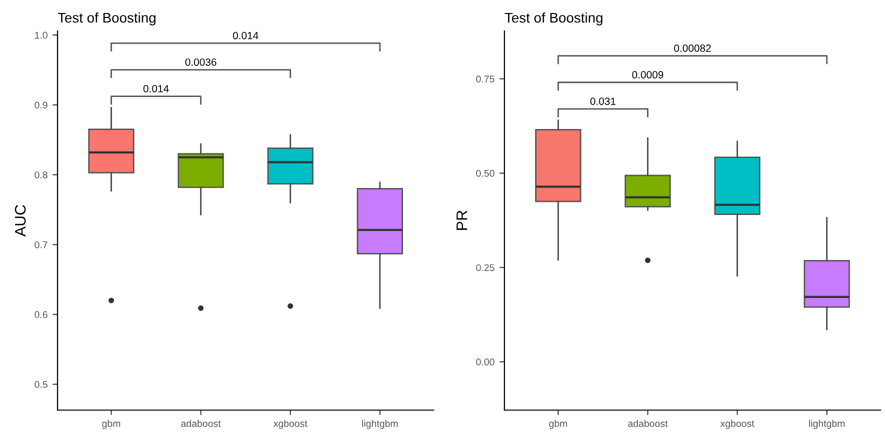 Image resolution: width=885 pixels, height=441 pixels. What do you see at coordinates (200, 62) in the screenshot?
I see `annotation: 0.0036` at bounding box center [200, 62].